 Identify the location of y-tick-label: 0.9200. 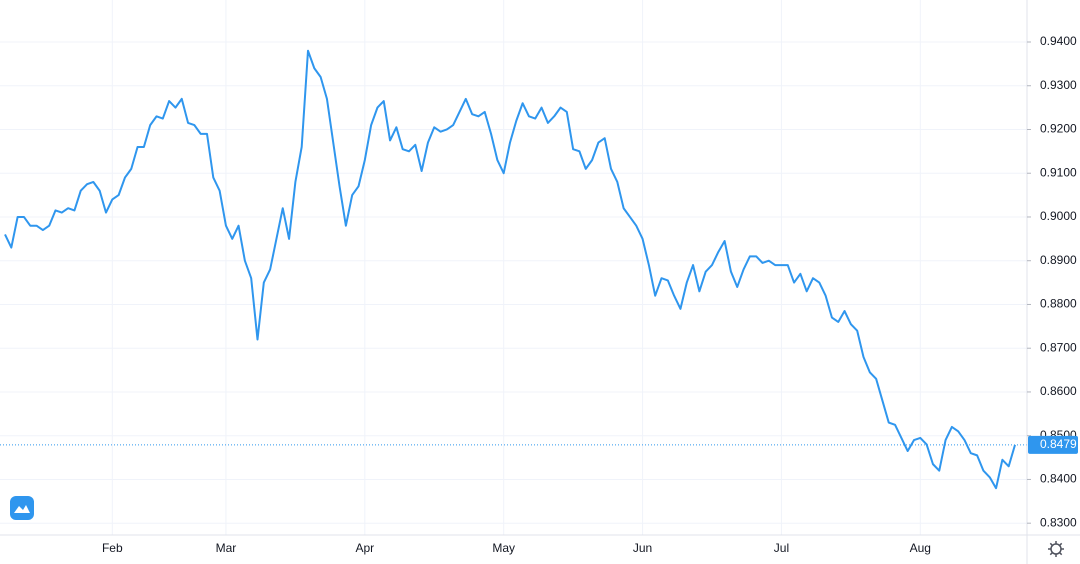
(1058, 129).